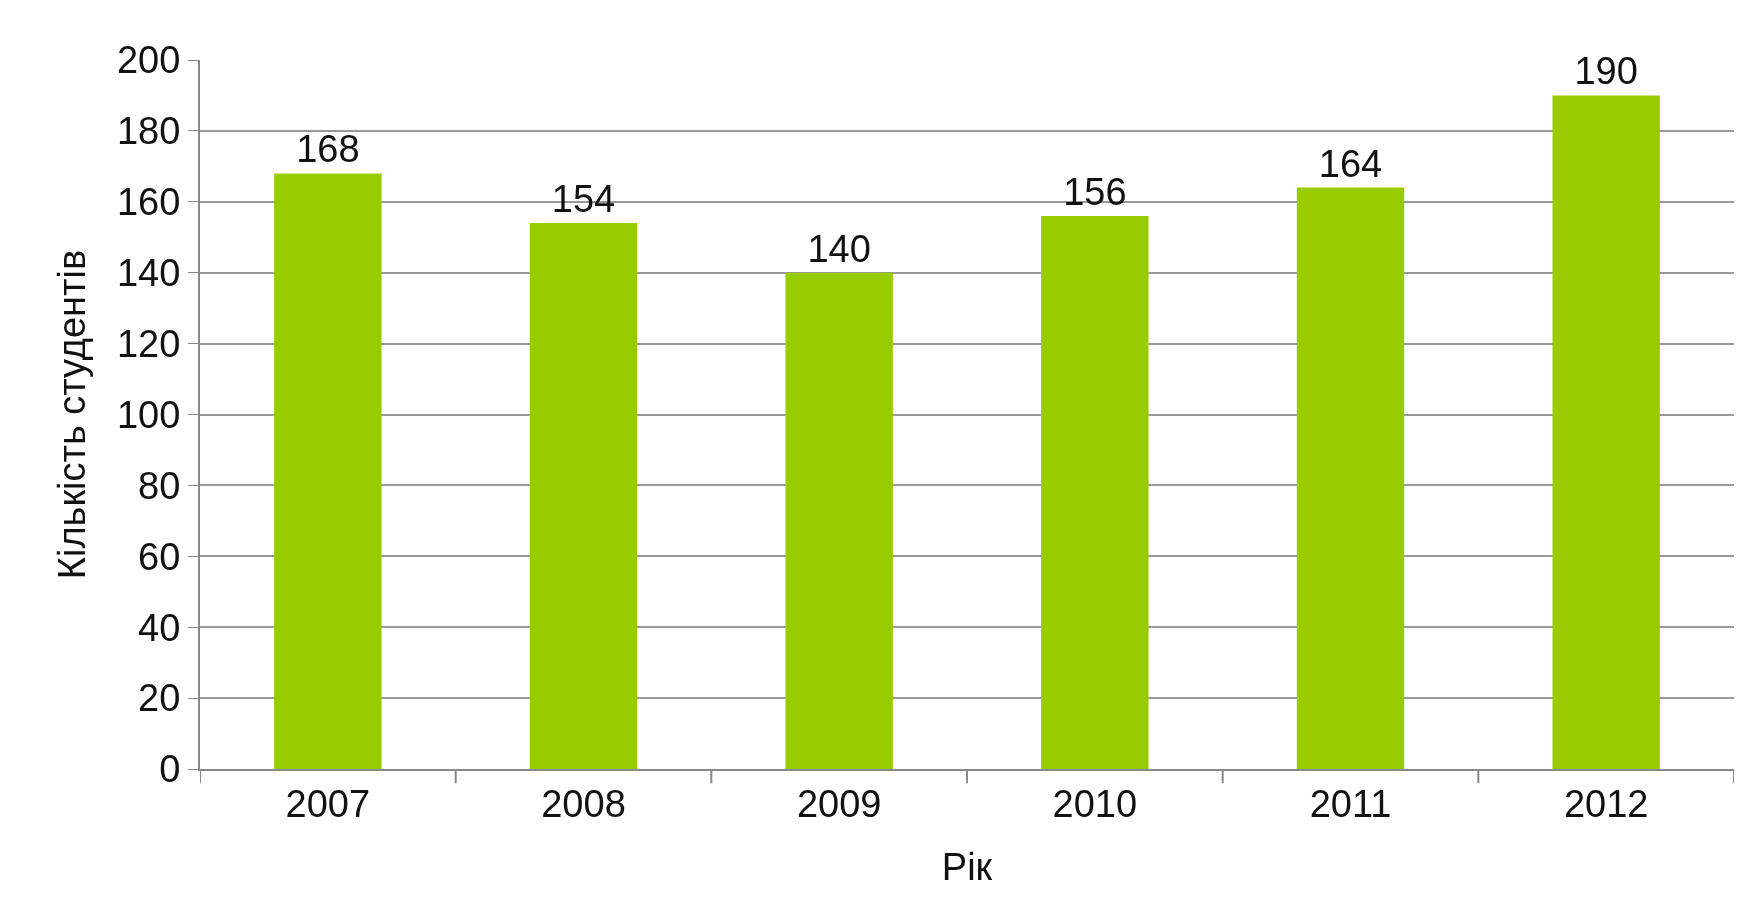 Image resolution: width=1754 pixels, height=919 pixels. What do you see at coordinates (148, 60) in the screenshot?
I see `y-tick-label: 200` at bounding box center [148, 60].